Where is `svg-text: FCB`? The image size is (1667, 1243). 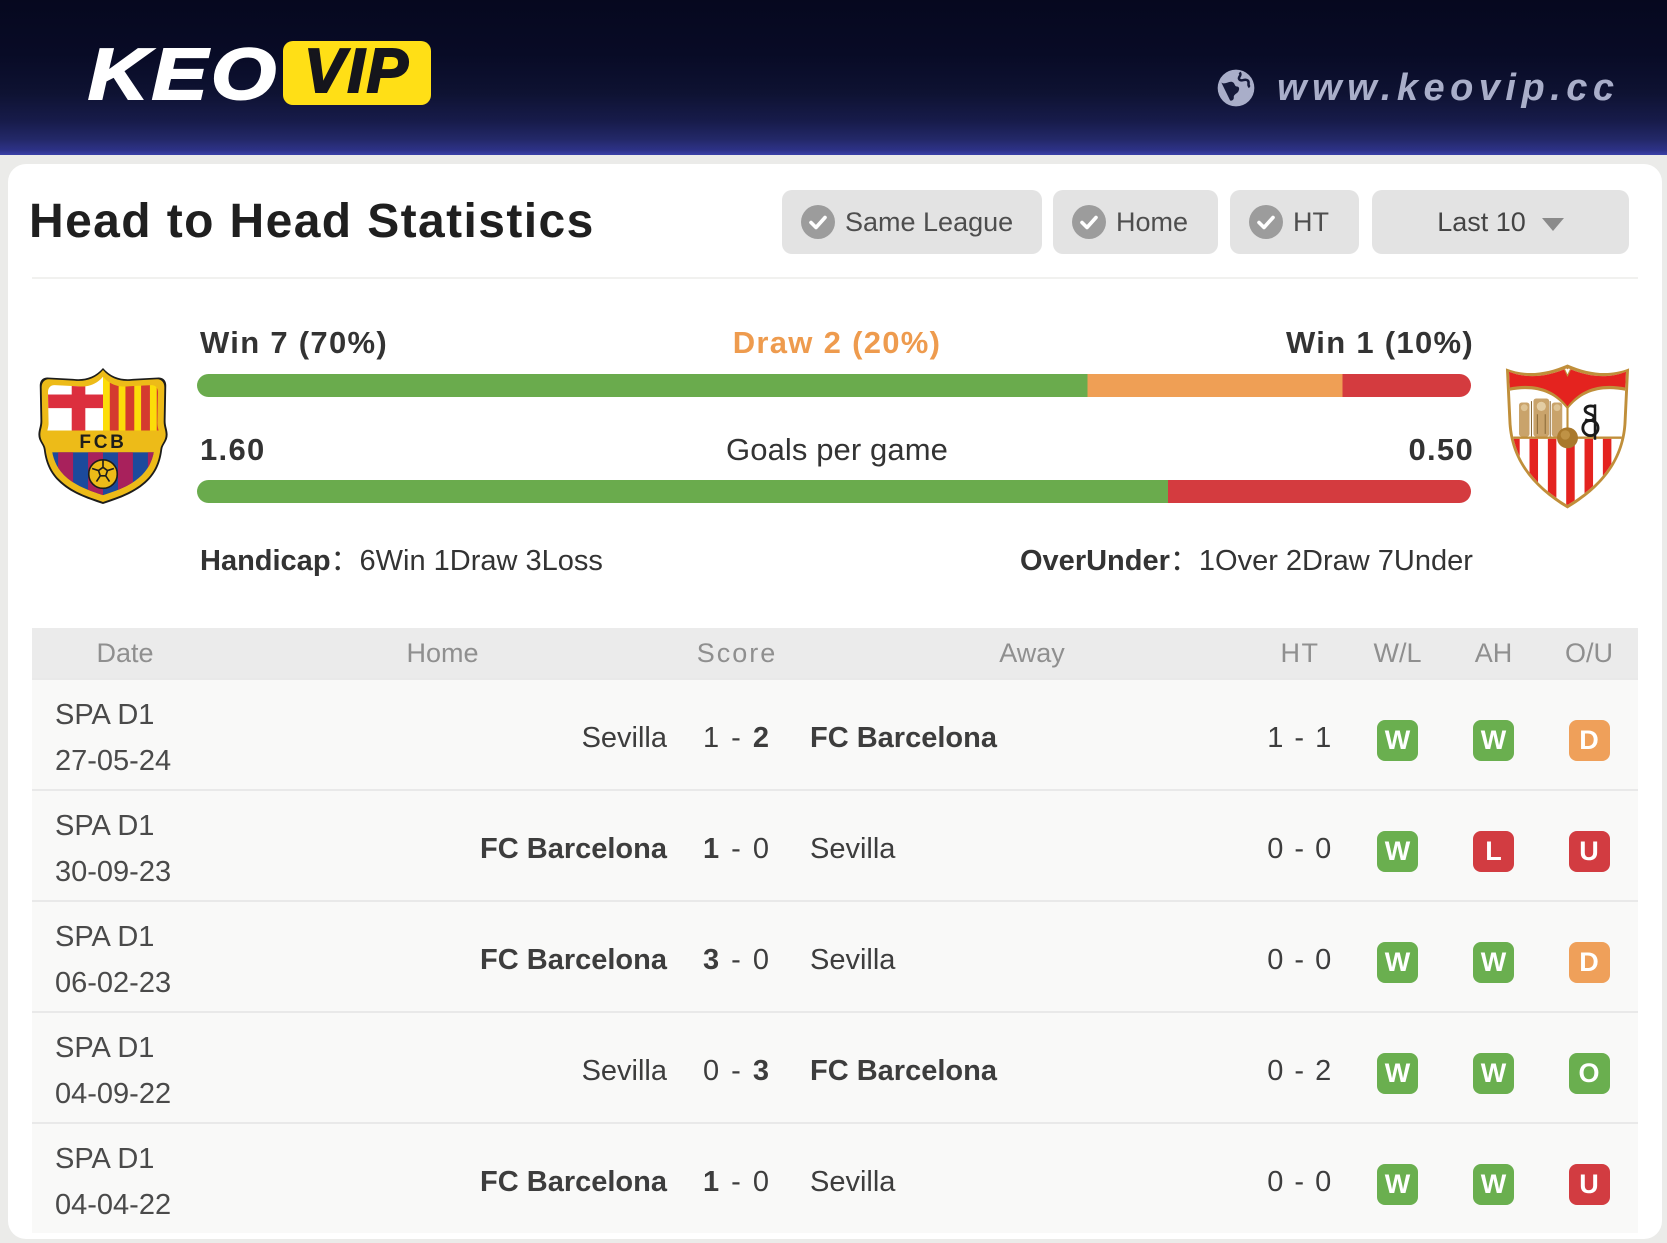
svg-text: FCB is located at coordinates (102, 442).